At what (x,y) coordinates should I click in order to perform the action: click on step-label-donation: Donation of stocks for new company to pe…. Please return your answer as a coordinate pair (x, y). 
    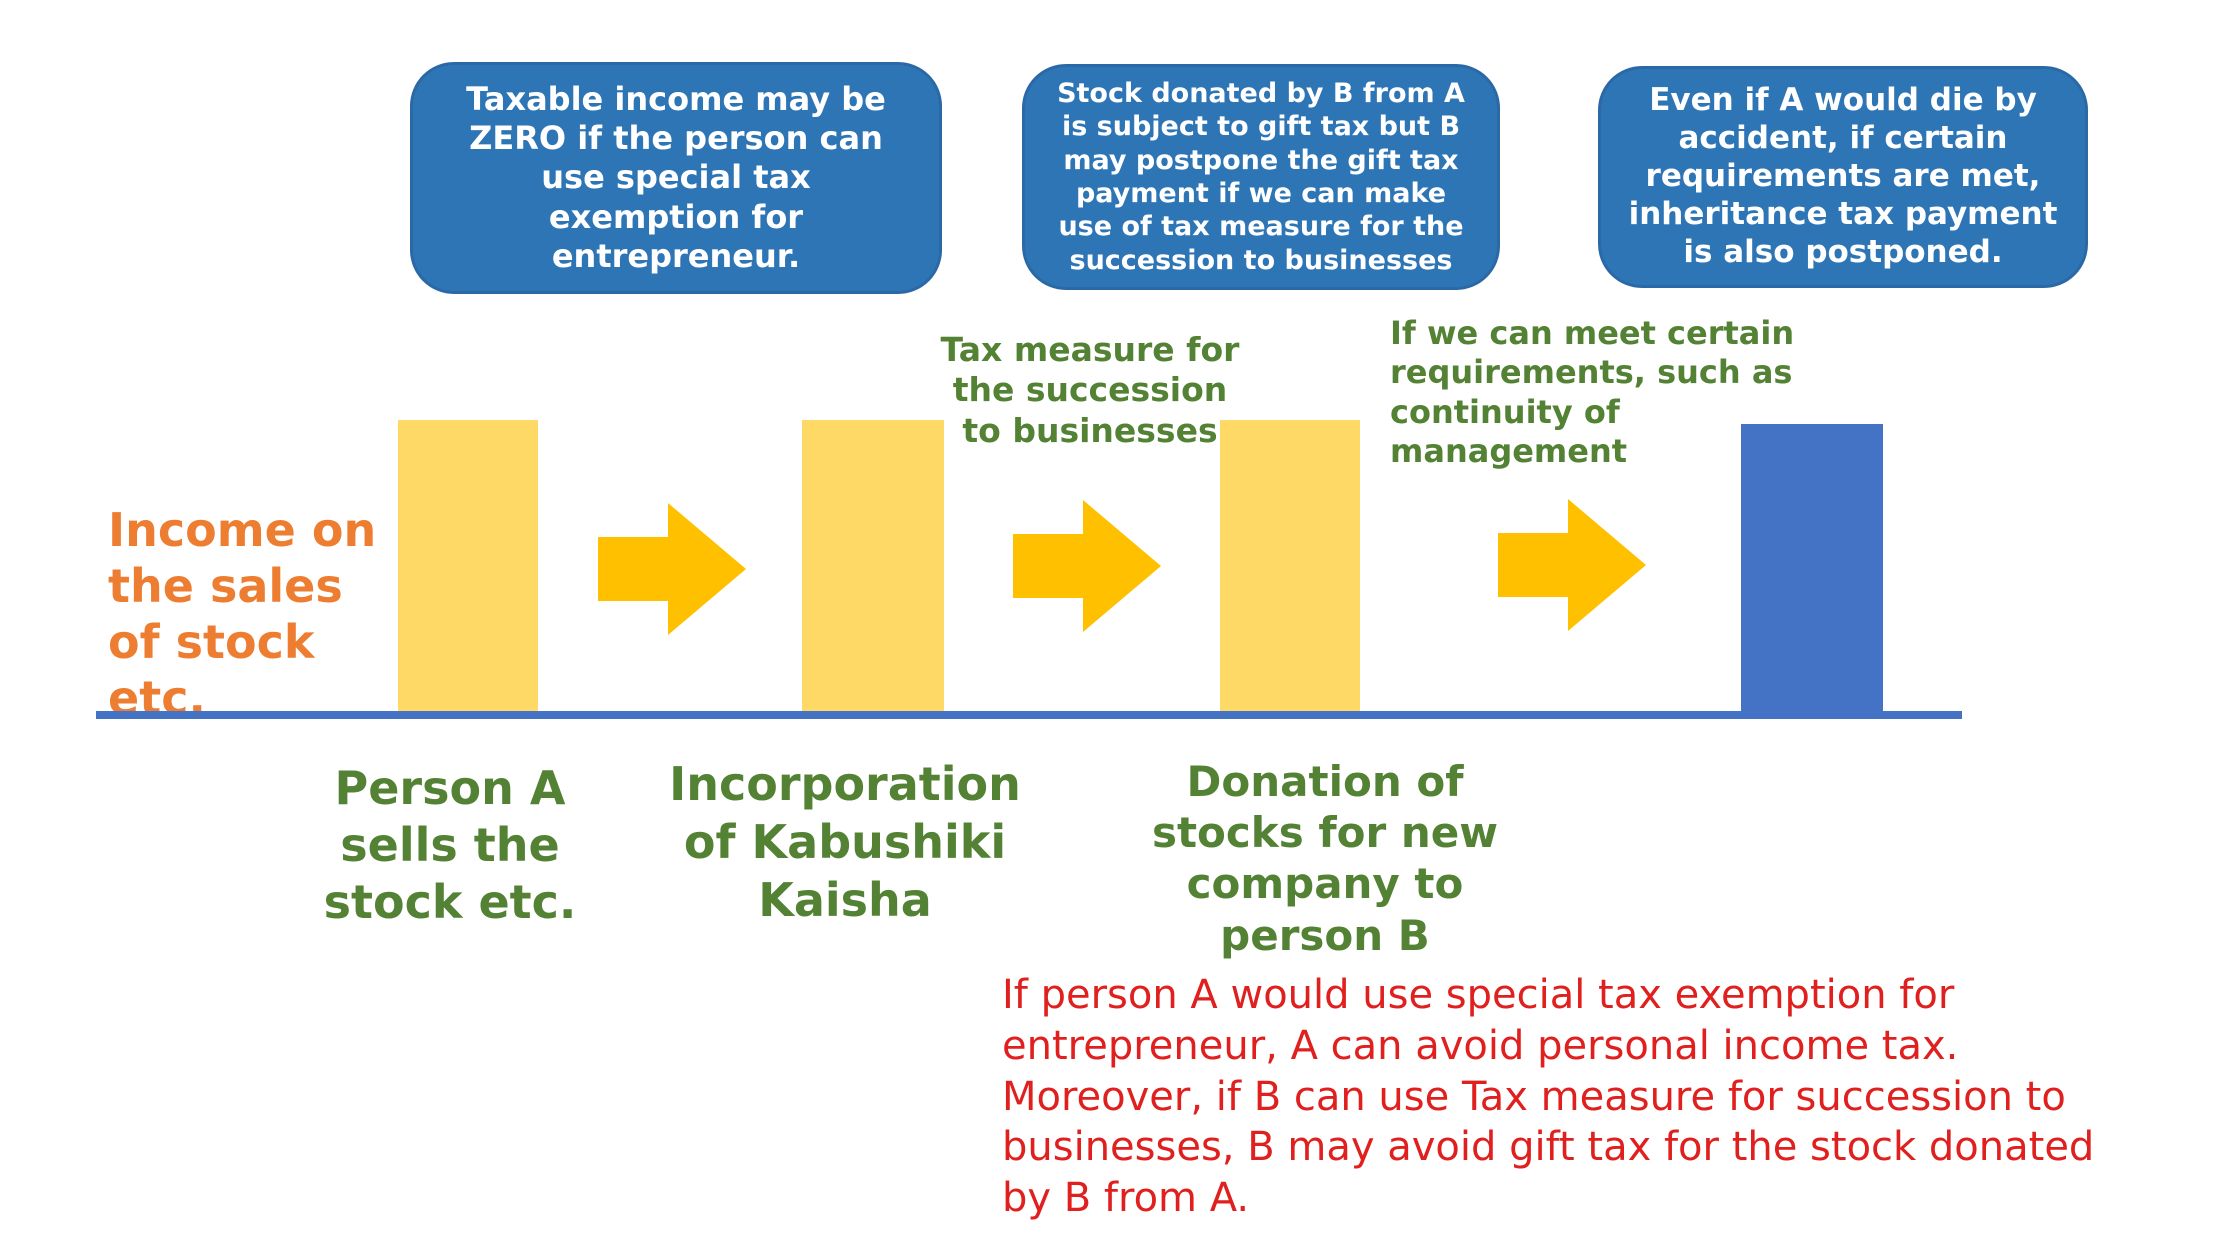
    Looking at the image, I should click on (1325, 858).